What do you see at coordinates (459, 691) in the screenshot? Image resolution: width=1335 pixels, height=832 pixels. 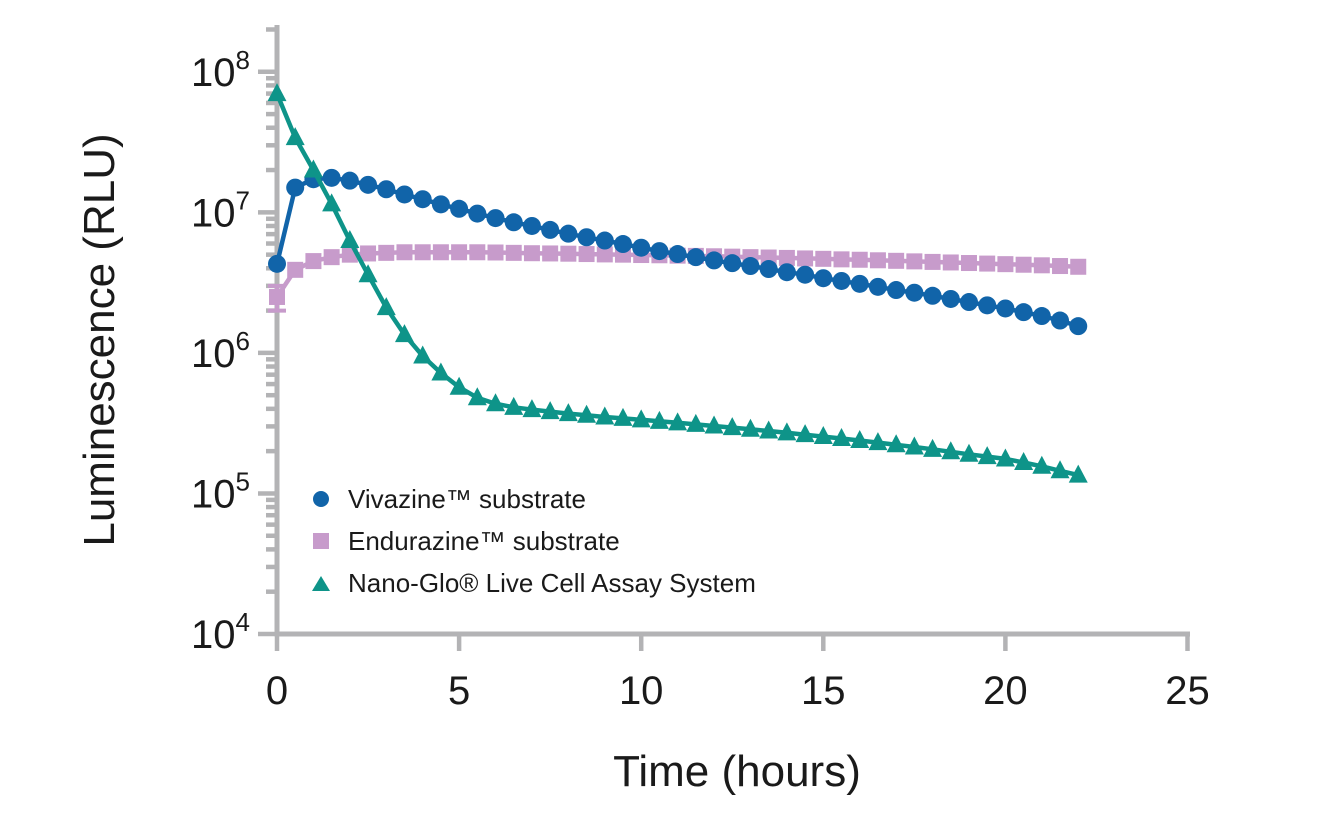 I see `svg-text: 5` at bounding box center [459, 691].